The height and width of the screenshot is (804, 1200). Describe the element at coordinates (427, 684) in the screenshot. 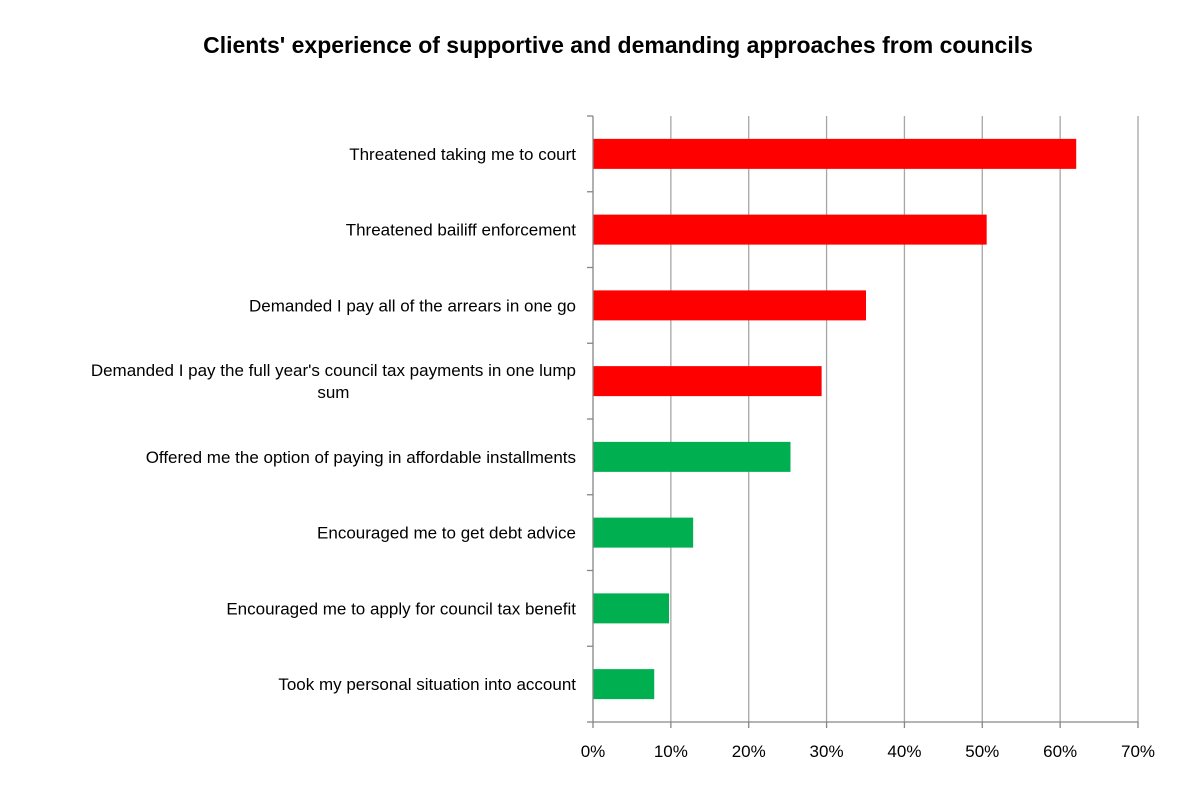

I see `category-label: Took my personal situation into account` at that location.